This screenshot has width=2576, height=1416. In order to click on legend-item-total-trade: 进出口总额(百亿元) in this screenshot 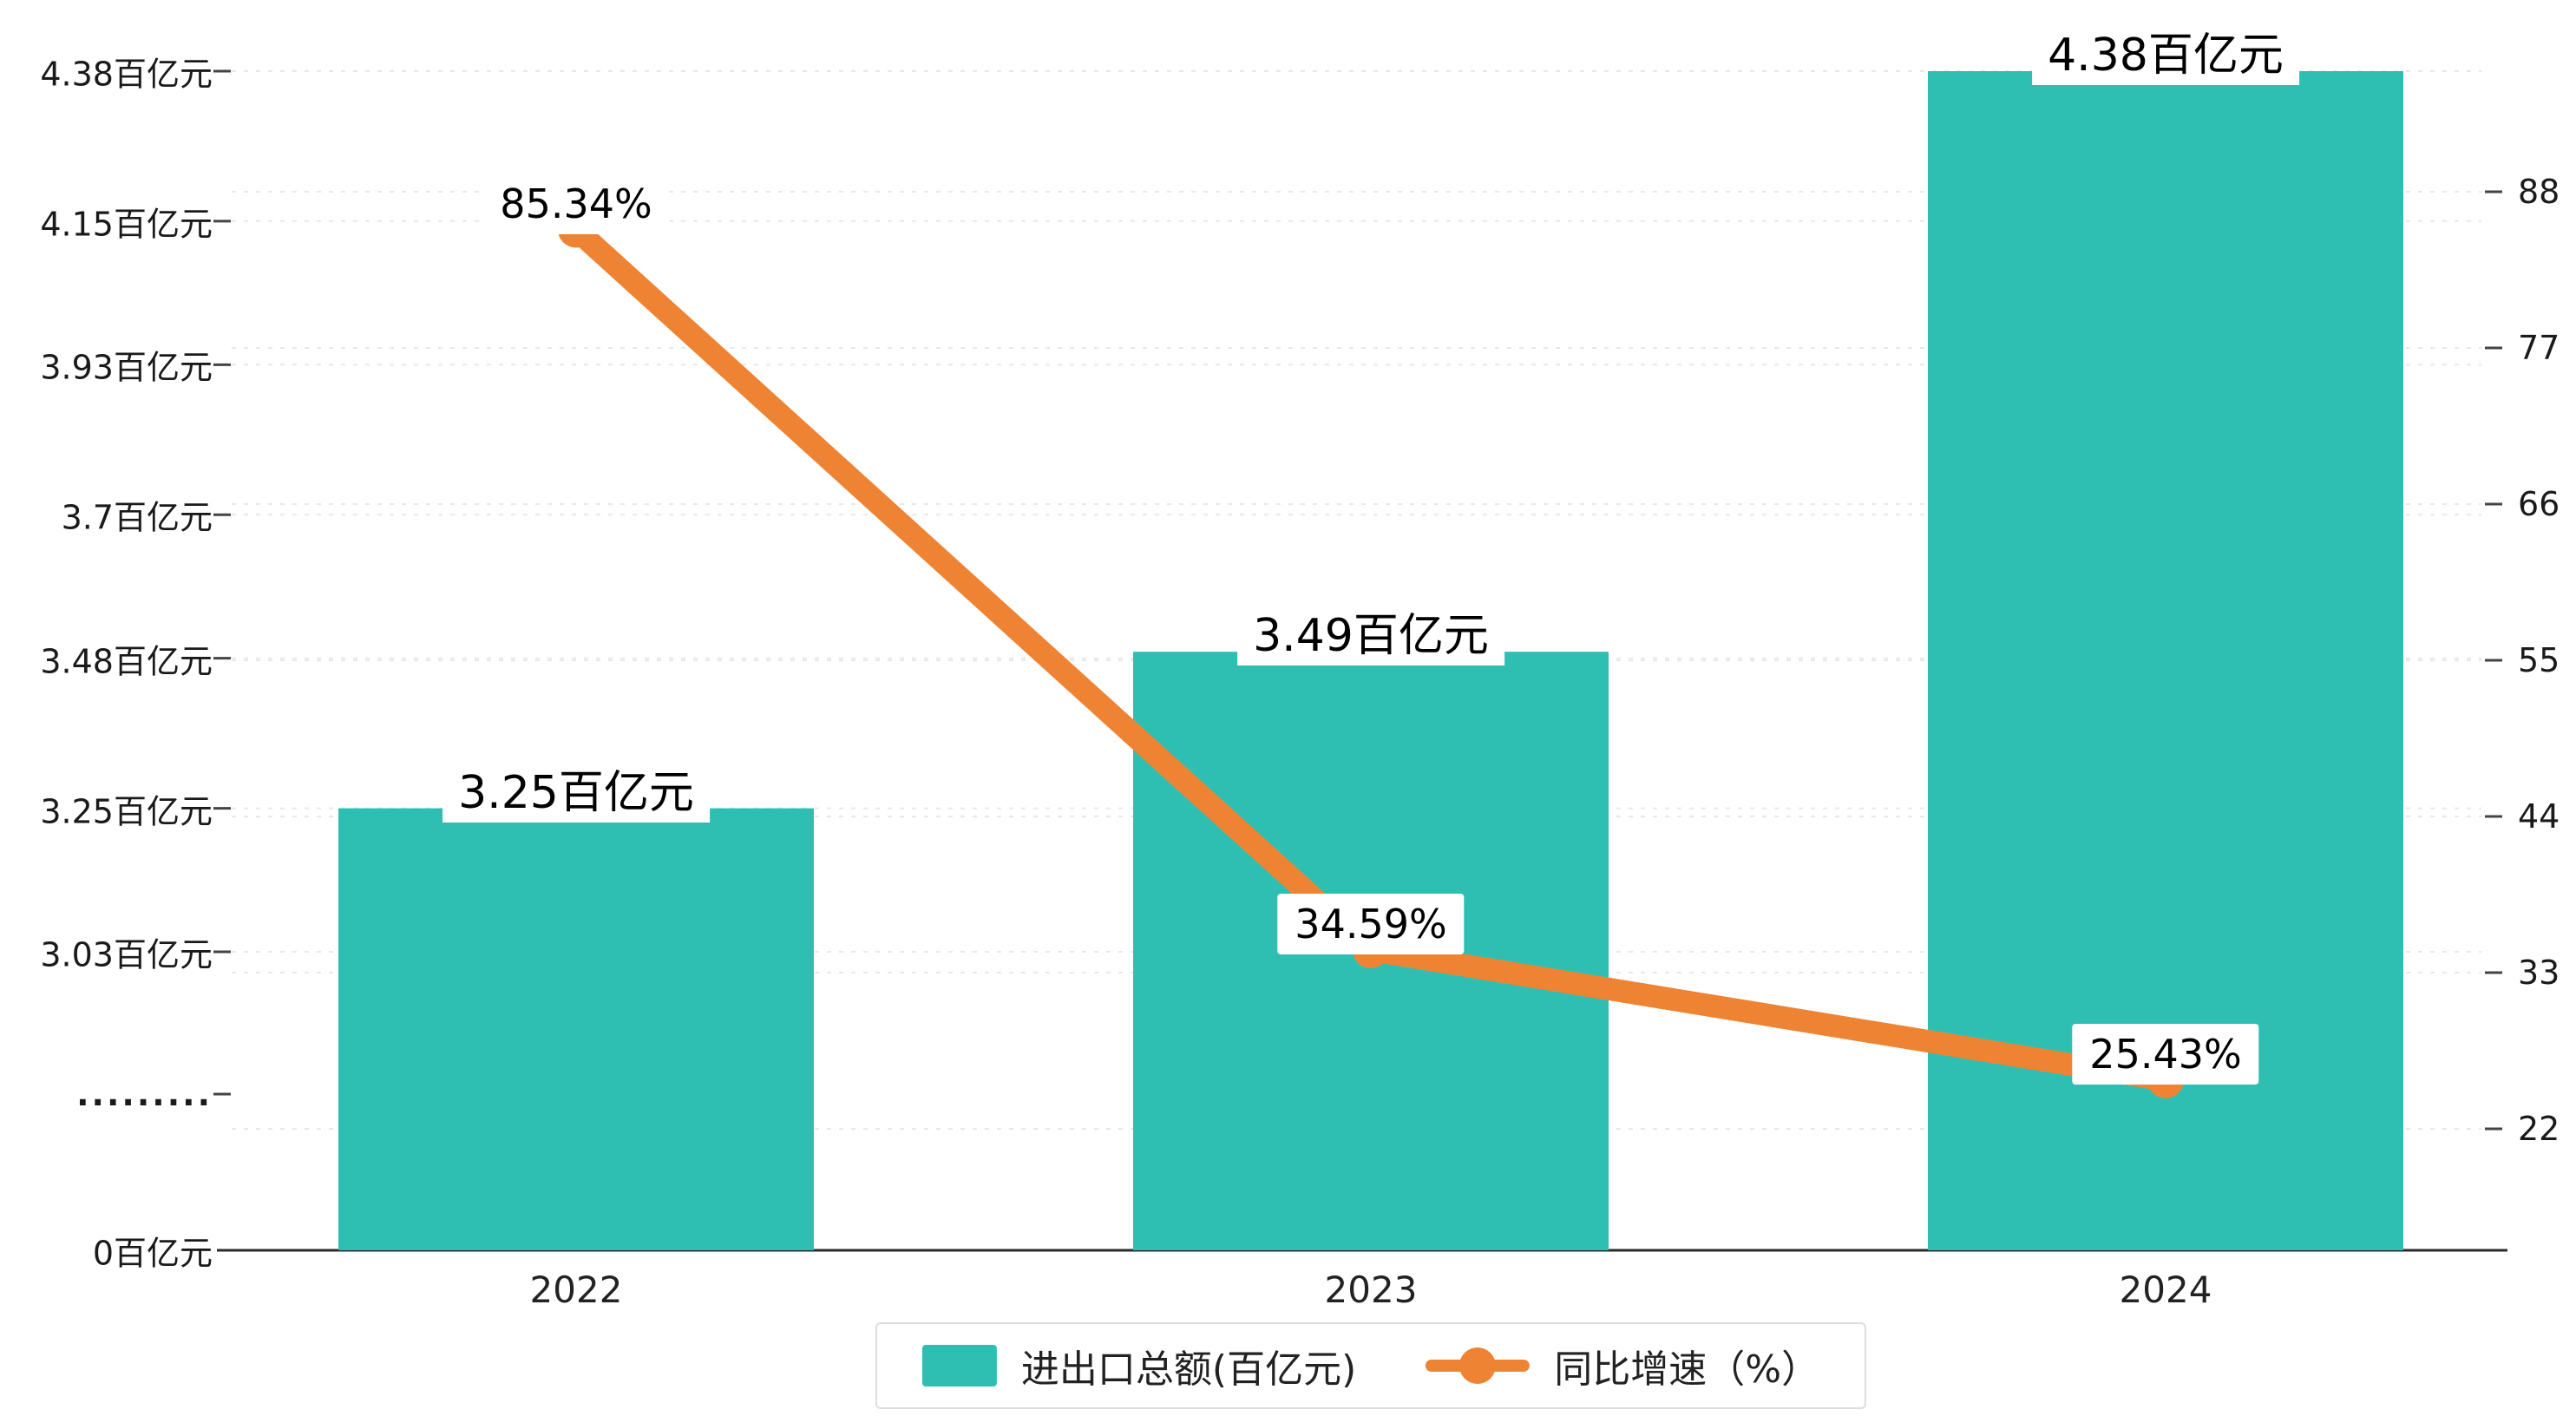, I will do `click(1139, 1365)`.